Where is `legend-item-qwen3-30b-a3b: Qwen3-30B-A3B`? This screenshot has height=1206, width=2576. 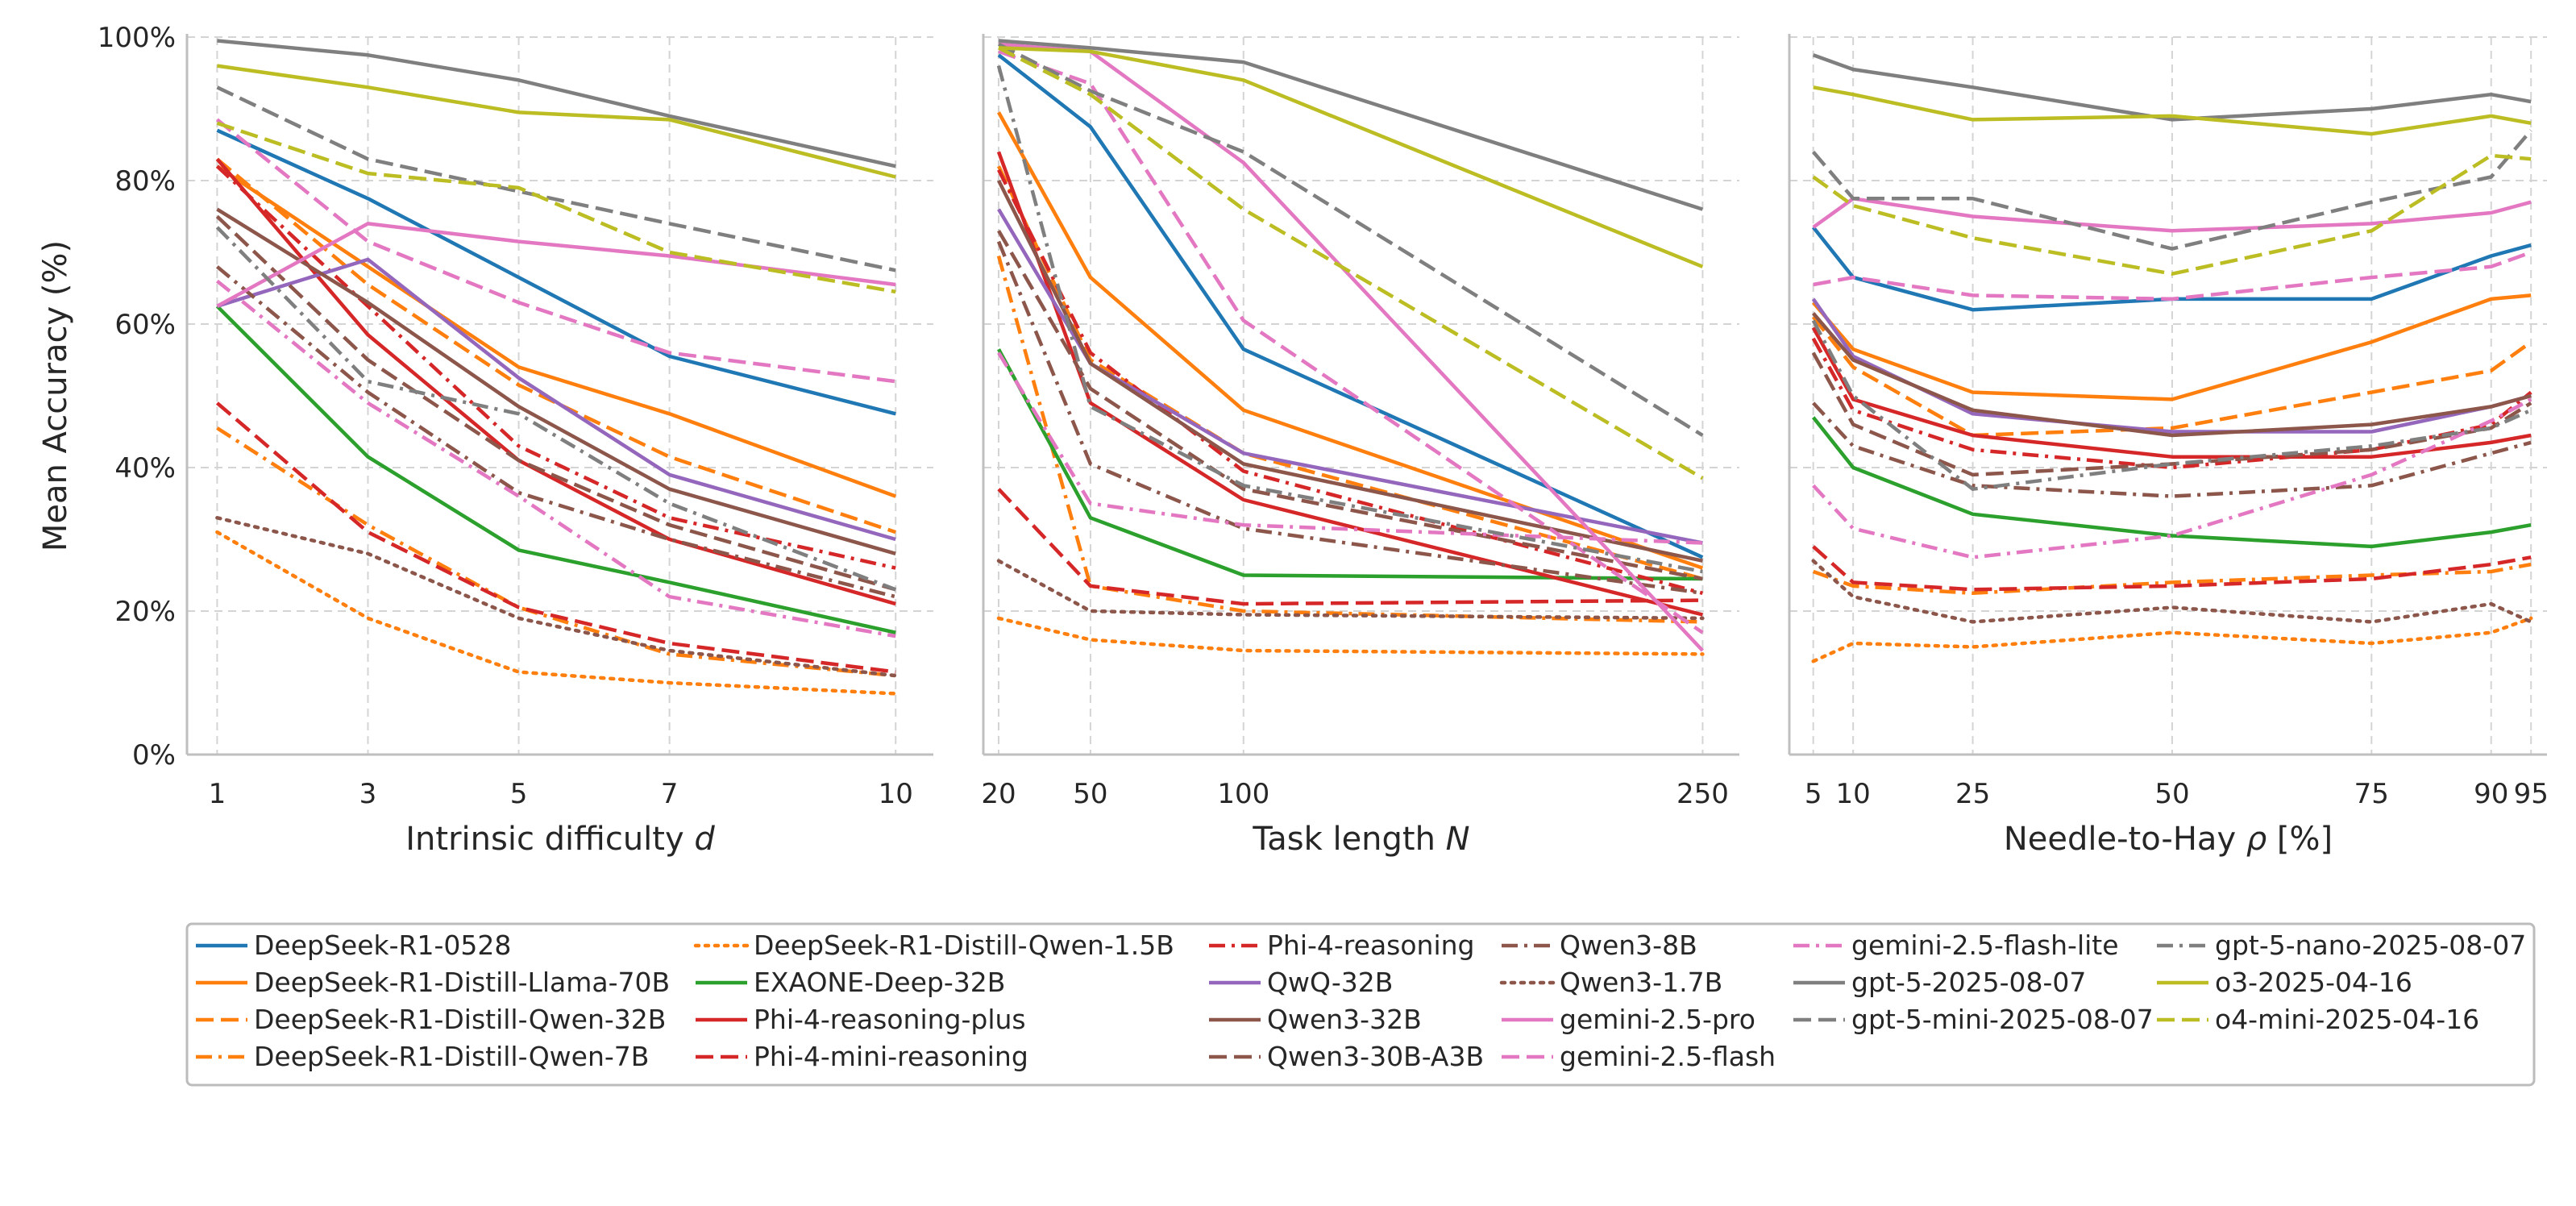
legend-item-qwen3-30b-a3b: Qwen3-30B-A3B is located at coordinates (1346, 1056).